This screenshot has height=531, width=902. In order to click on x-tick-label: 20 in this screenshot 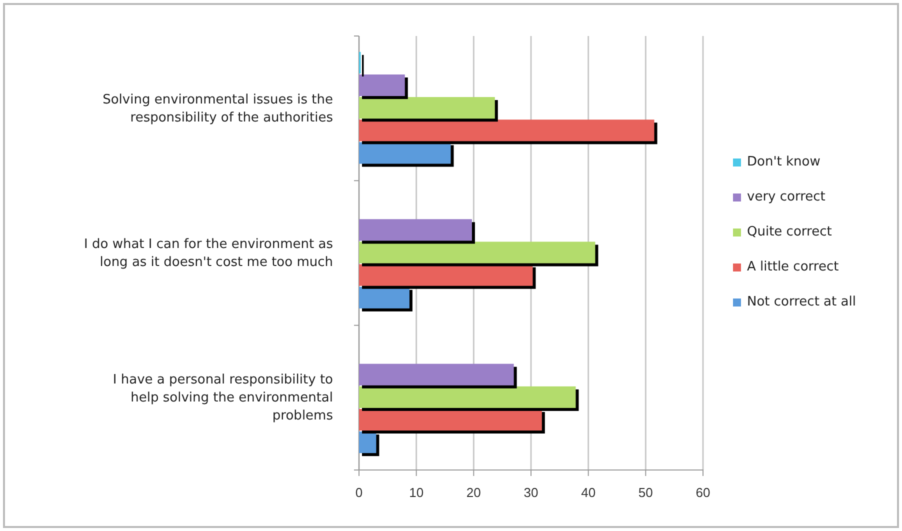, I will do `click(473, 492)`.